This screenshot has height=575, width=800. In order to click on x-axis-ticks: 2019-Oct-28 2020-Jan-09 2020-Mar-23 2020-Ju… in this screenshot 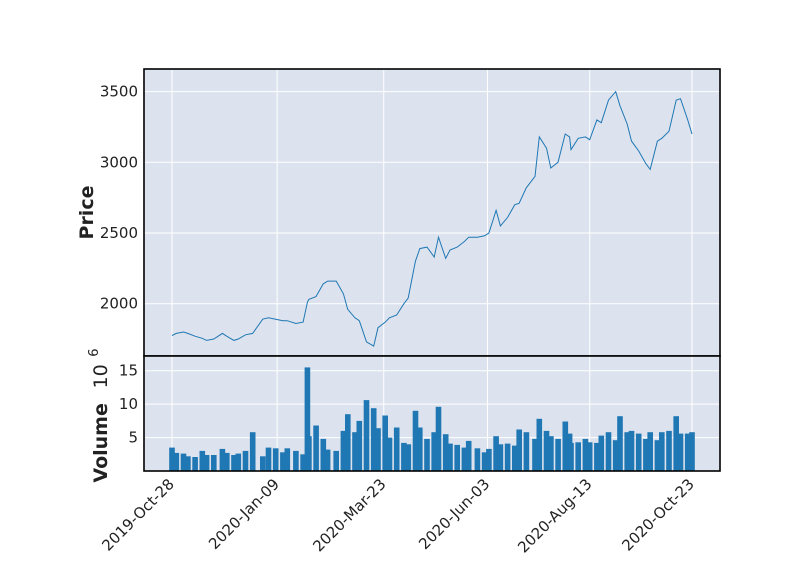, I will do `click(398, 515)`.